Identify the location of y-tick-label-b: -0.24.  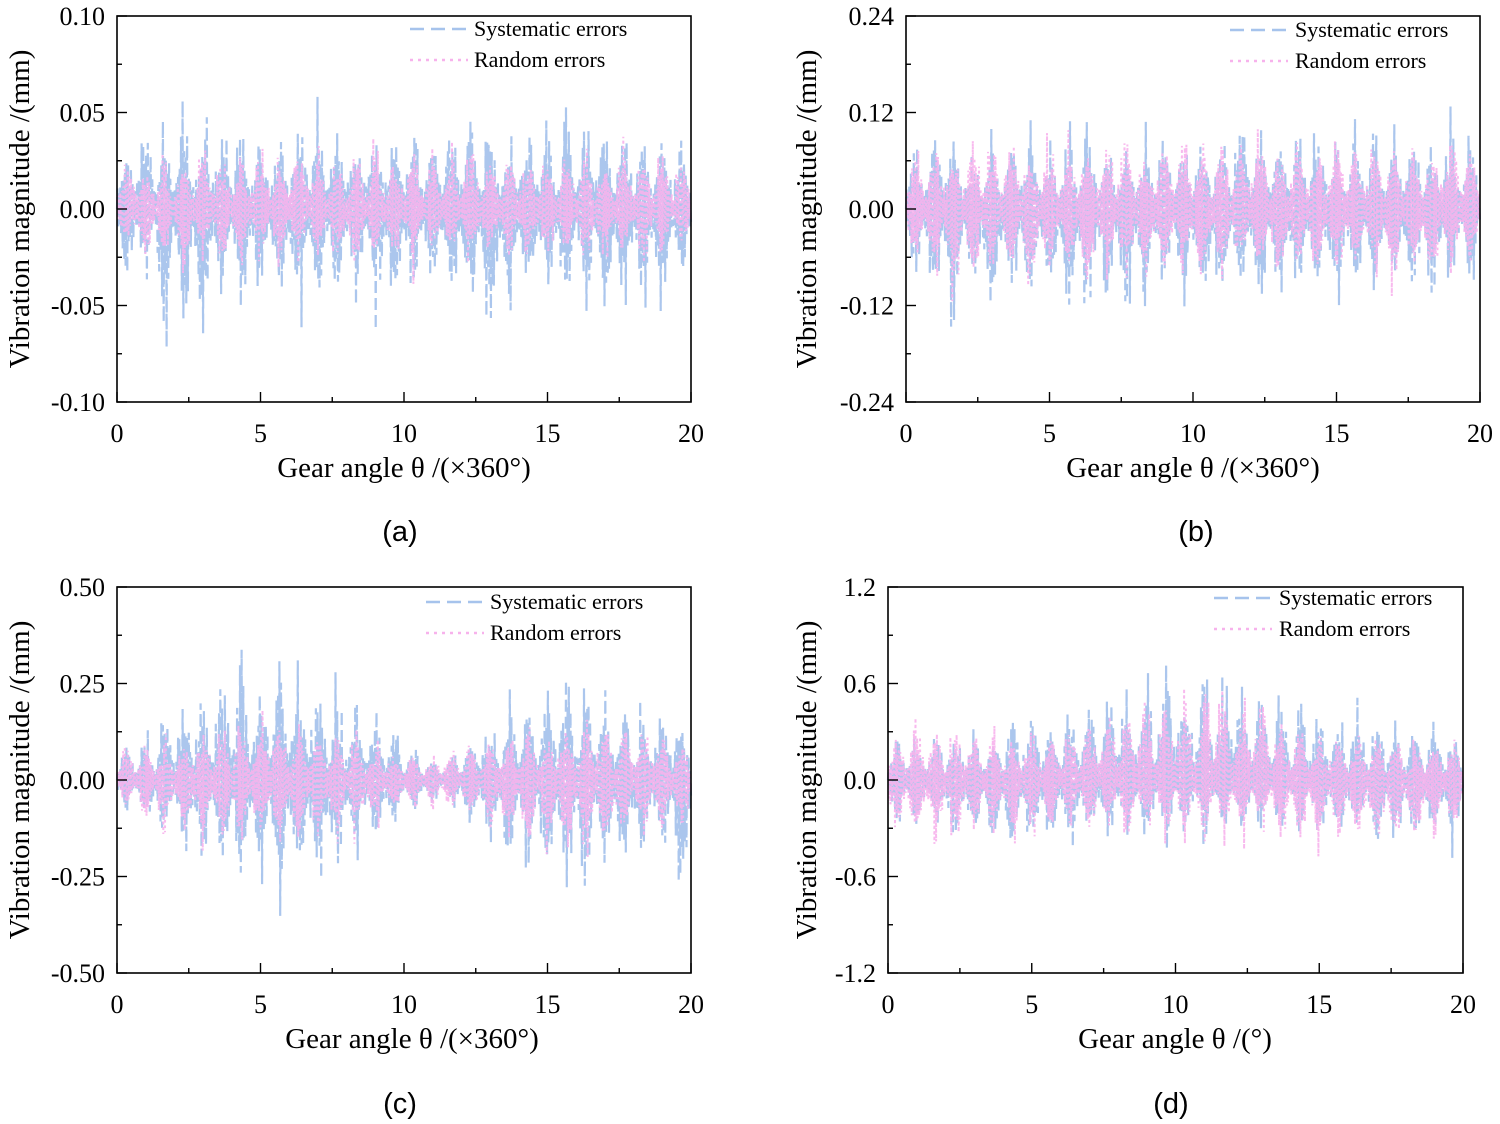
(867, 402).